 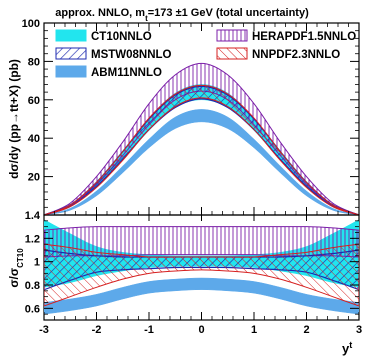 I want to click on x-axis-label-main: y, so click(x=346, y=348).